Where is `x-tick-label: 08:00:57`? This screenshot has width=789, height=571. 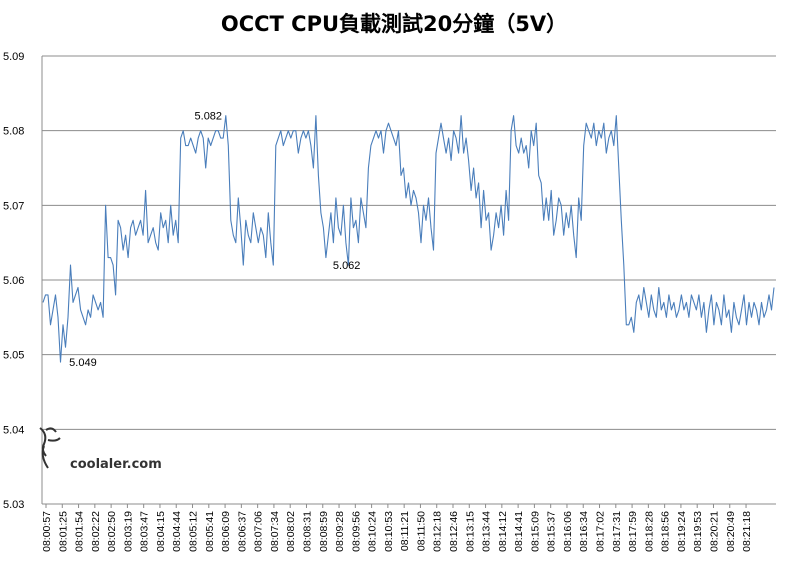
x-tick-label: 08:00:57 is located at coordinates (47, 531).